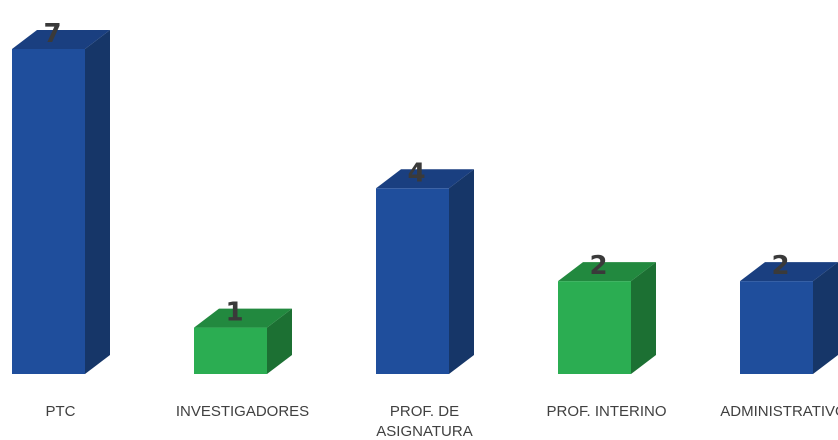 The width and height of the screenshot is (838, 440). What do you see at coordinates (779, 411) in the screenshot?
I see `category-label-4: ADMINISTRATIVOS` at bounding box center [779, 411].